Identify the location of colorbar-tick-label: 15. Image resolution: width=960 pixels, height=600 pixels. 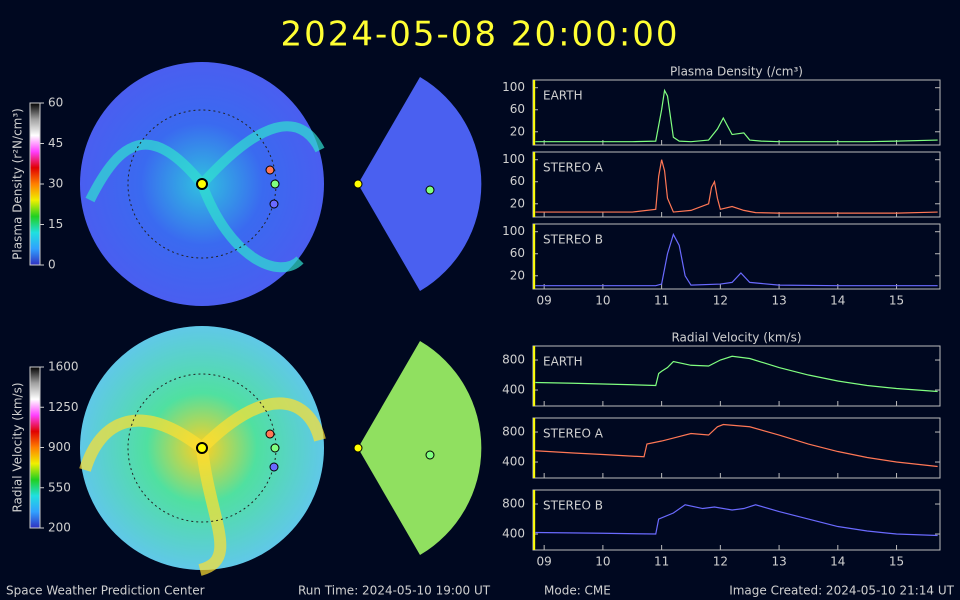
(55, 224).